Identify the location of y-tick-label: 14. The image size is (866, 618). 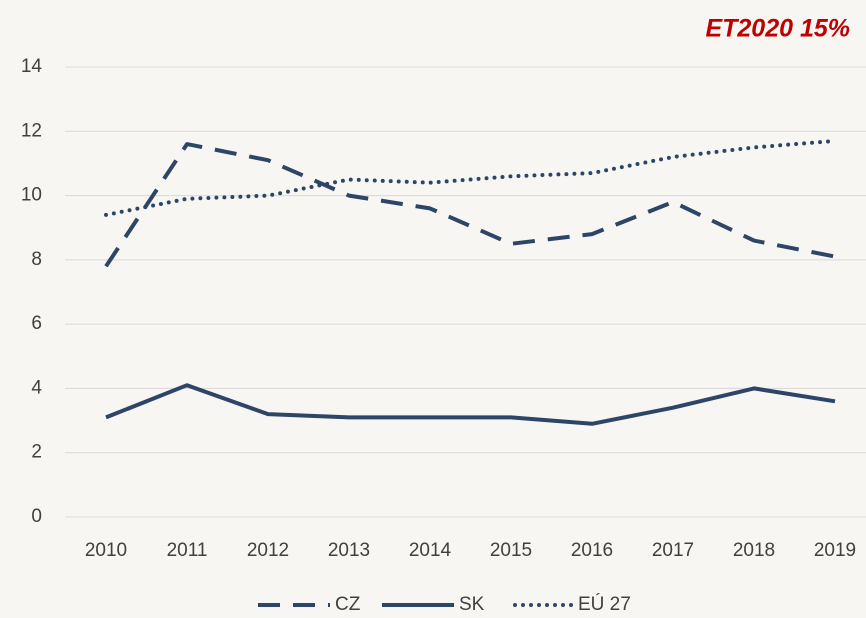
(32, 66).